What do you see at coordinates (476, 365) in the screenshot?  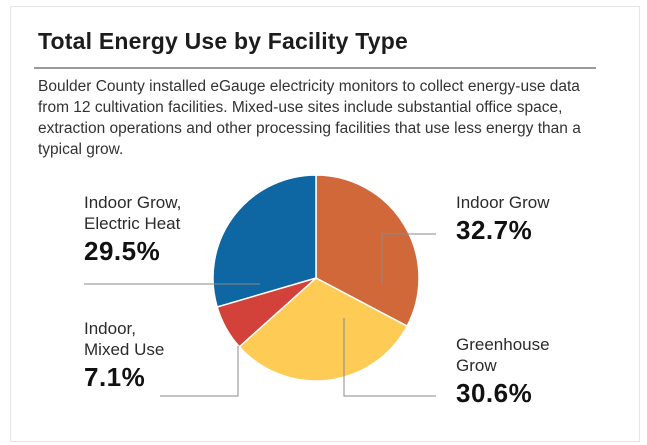 I see `label-greenhouse-line2: Grow` at bounding box center [476, 365].